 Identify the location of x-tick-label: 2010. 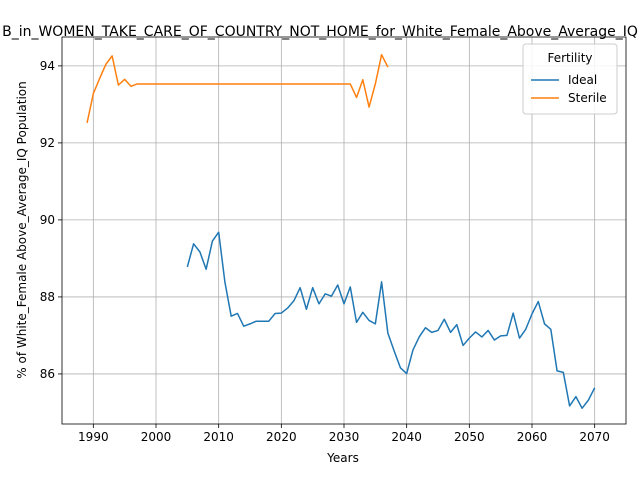
(218, 437).